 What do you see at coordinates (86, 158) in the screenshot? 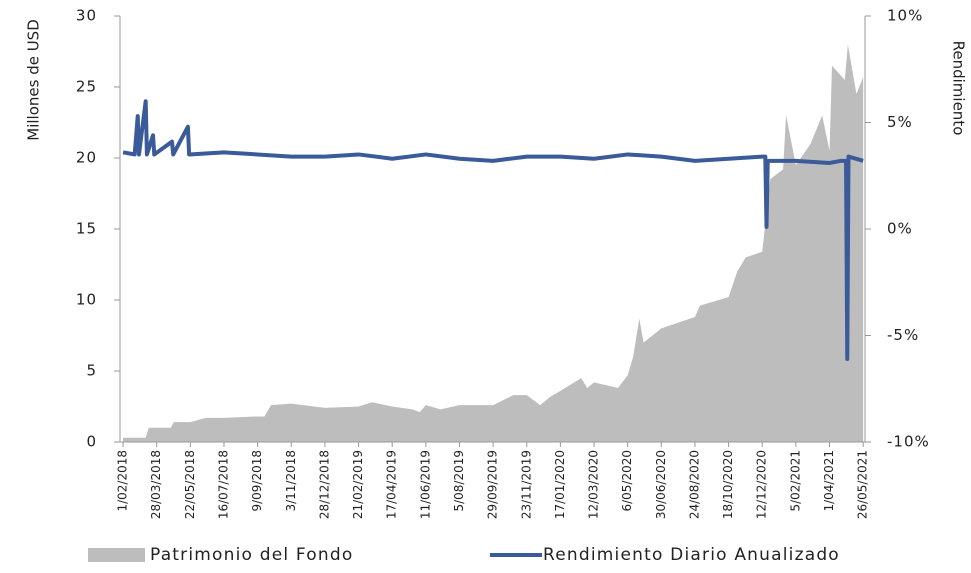
I see `y-tick-label: 20` at bounding box center [86, 158].